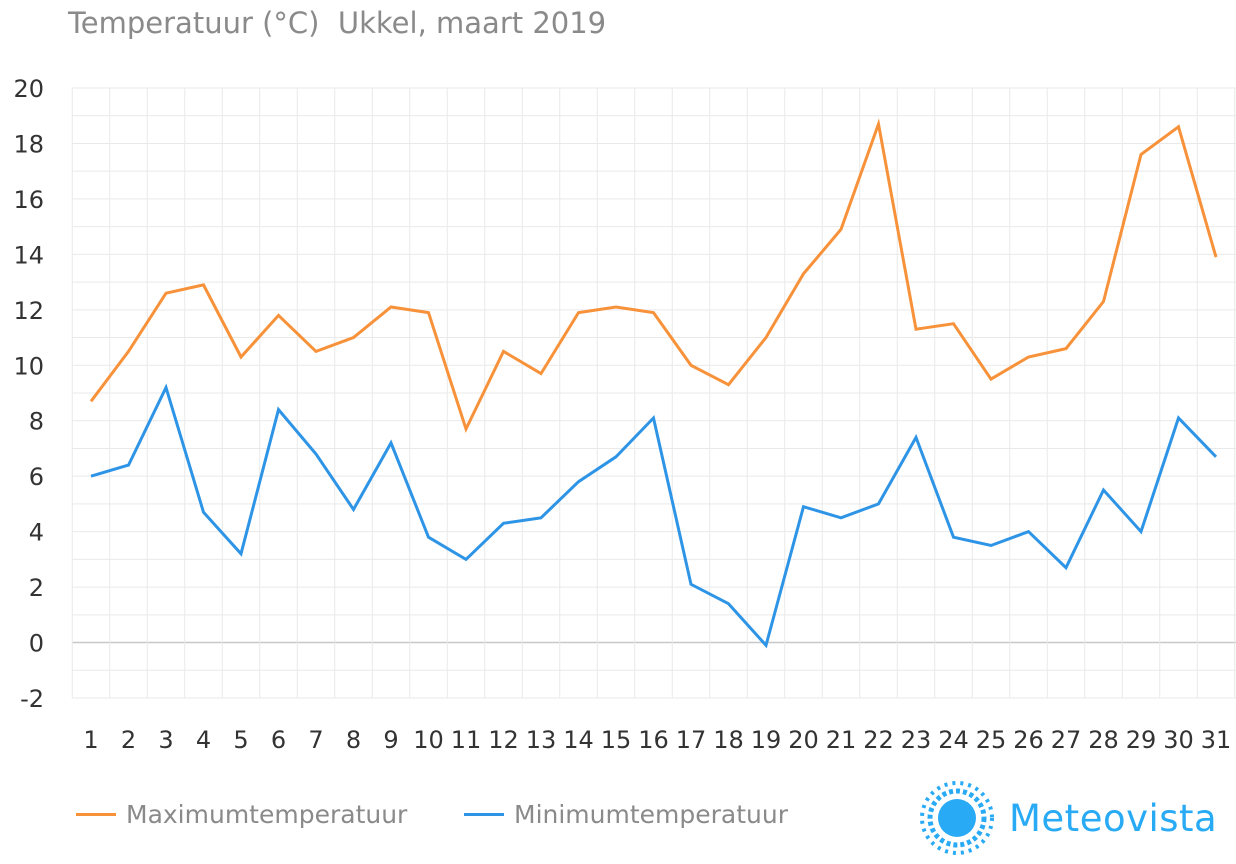 This screenshot has width=1236, height=864. I want to click on x-tick-label: 2, so click(128, 740).